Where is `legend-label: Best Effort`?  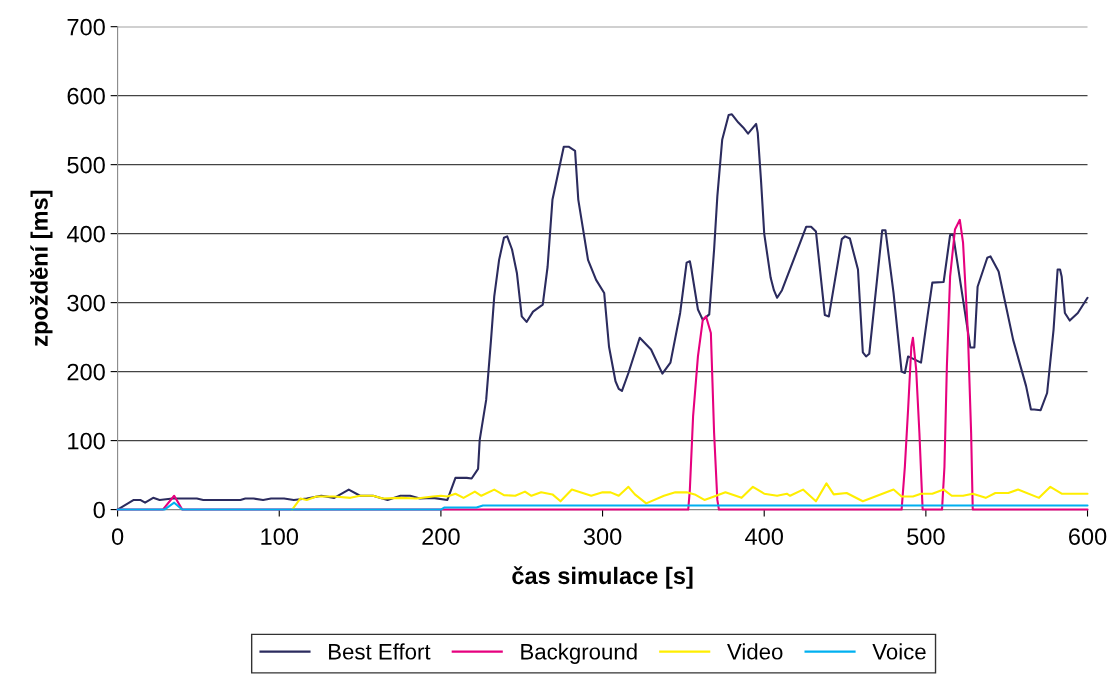 legend-label: Best Effort is located at coordinates (380, 651).